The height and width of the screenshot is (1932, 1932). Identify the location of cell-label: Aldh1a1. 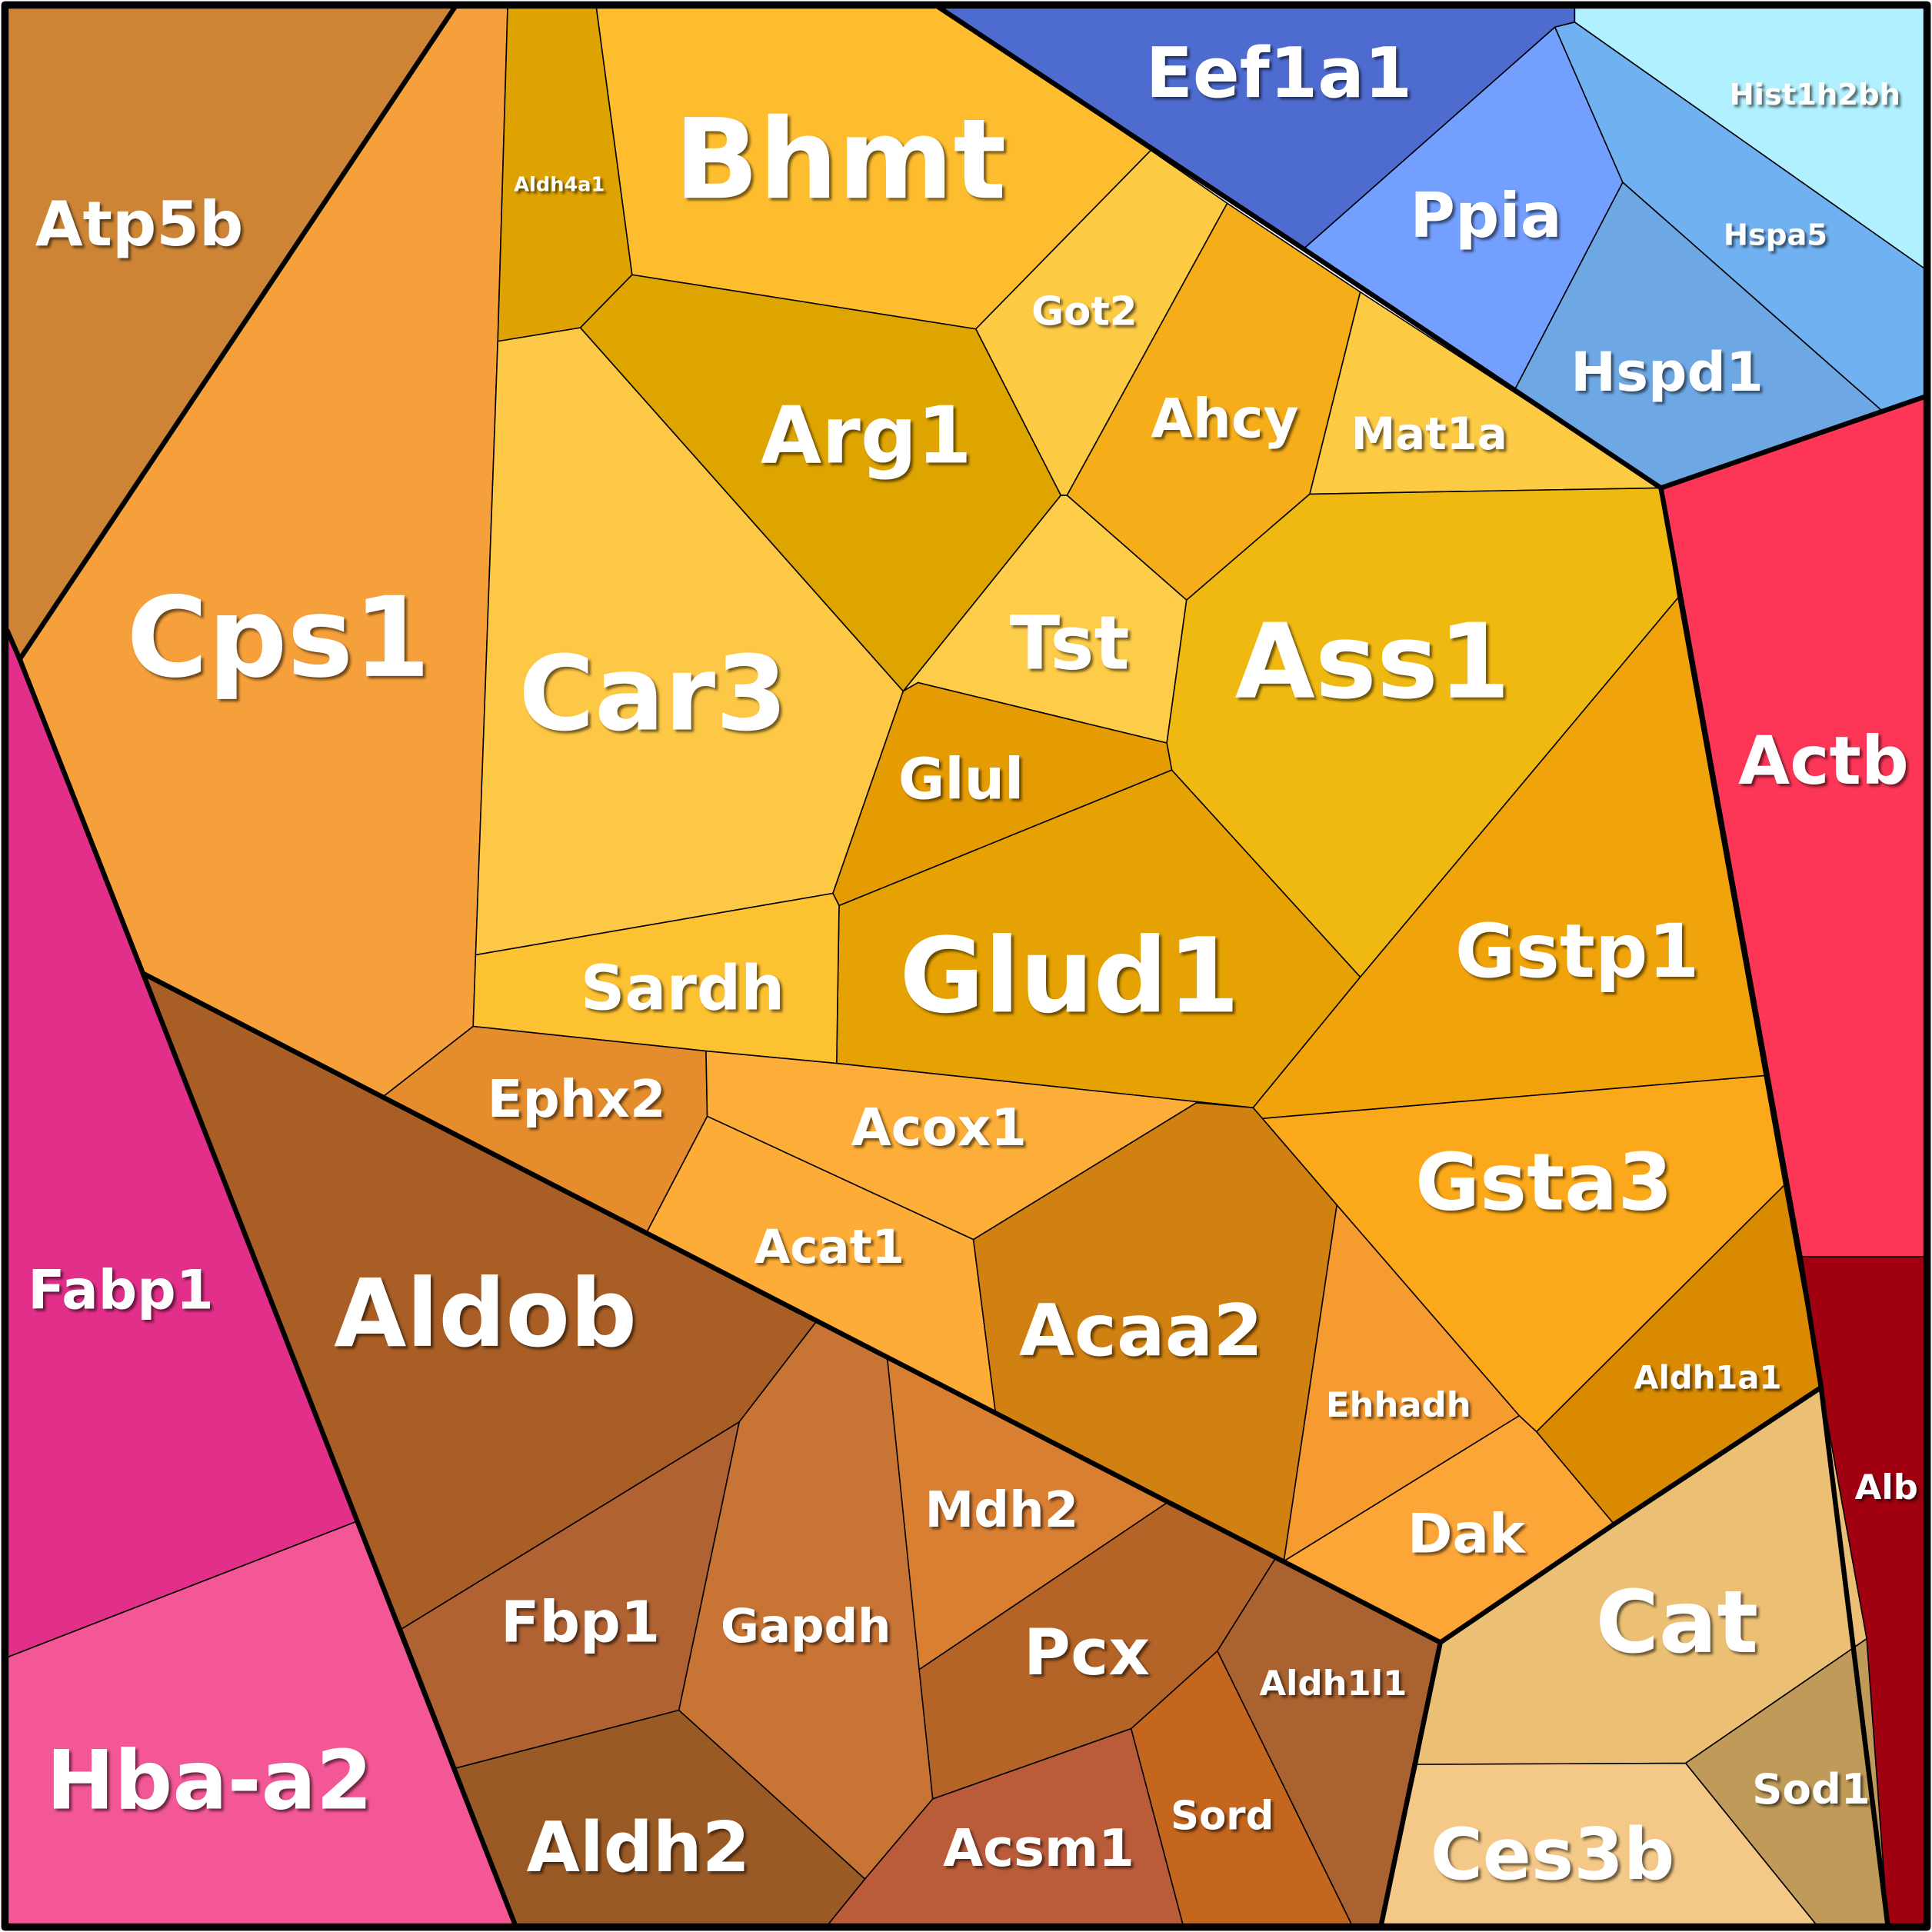
(1707, 1378).